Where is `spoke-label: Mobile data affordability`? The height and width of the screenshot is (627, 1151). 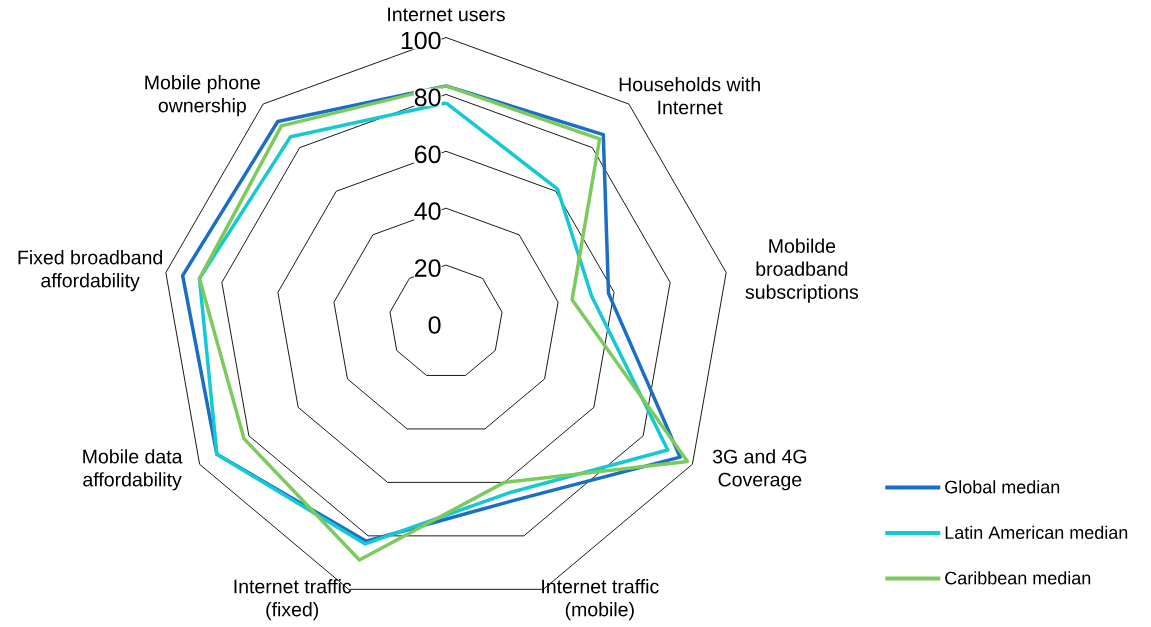
spoke-label: Mobile data affordability is located at coordinates (133, 470).